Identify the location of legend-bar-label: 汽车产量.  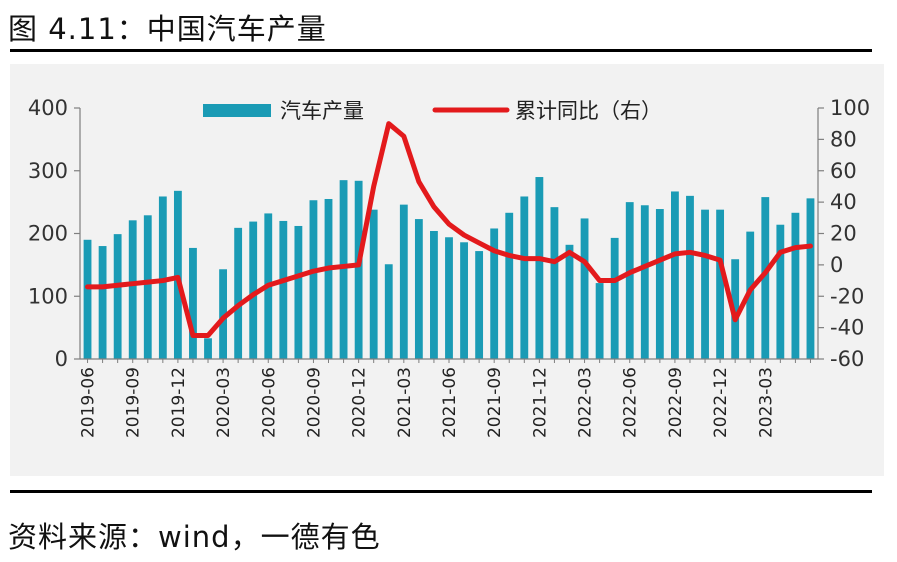
(322, 111).